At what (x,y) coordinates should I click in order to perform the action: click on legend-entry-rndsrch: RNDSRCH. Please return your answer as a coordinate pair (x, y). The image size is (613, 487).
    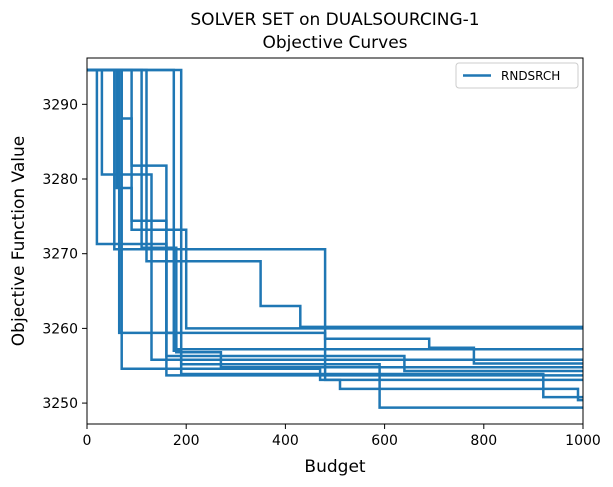
    Looking at the image, I should click on (530, 76).